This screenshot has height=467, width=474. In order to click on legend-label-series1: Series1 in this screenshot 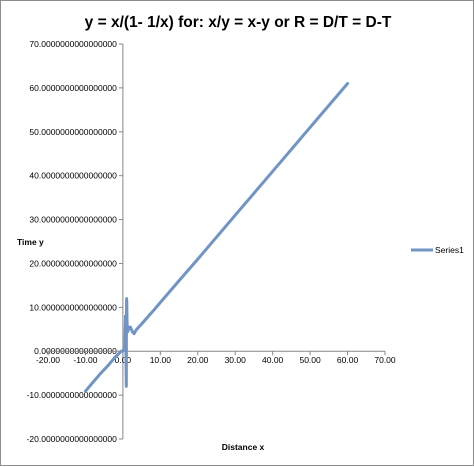, I will do `click(449, 250)`.